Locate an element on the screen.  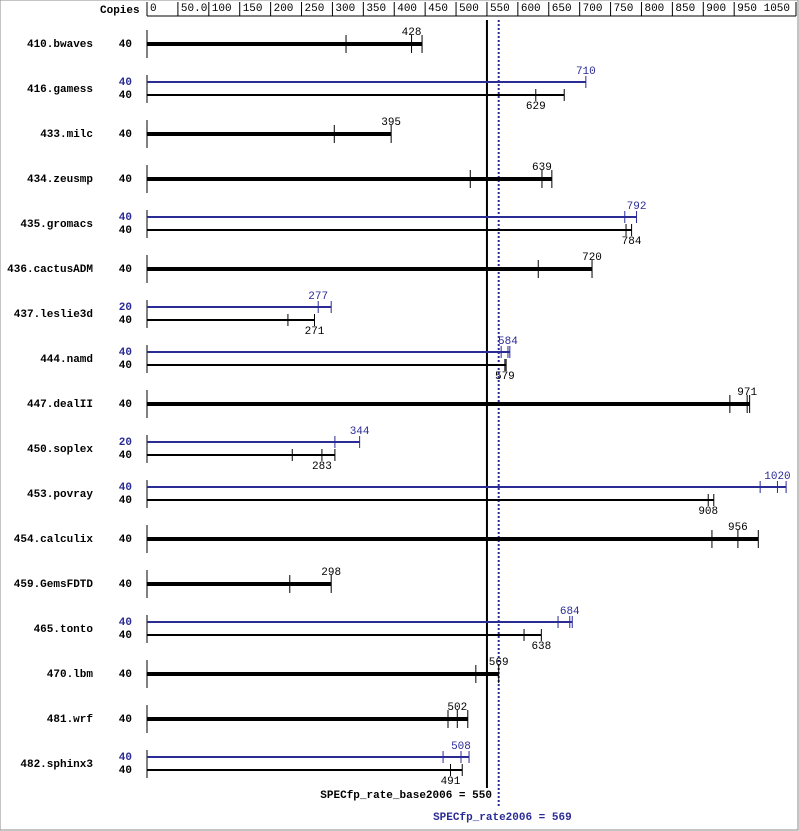
copies-header: Copies is located at coordinates (120, 11).